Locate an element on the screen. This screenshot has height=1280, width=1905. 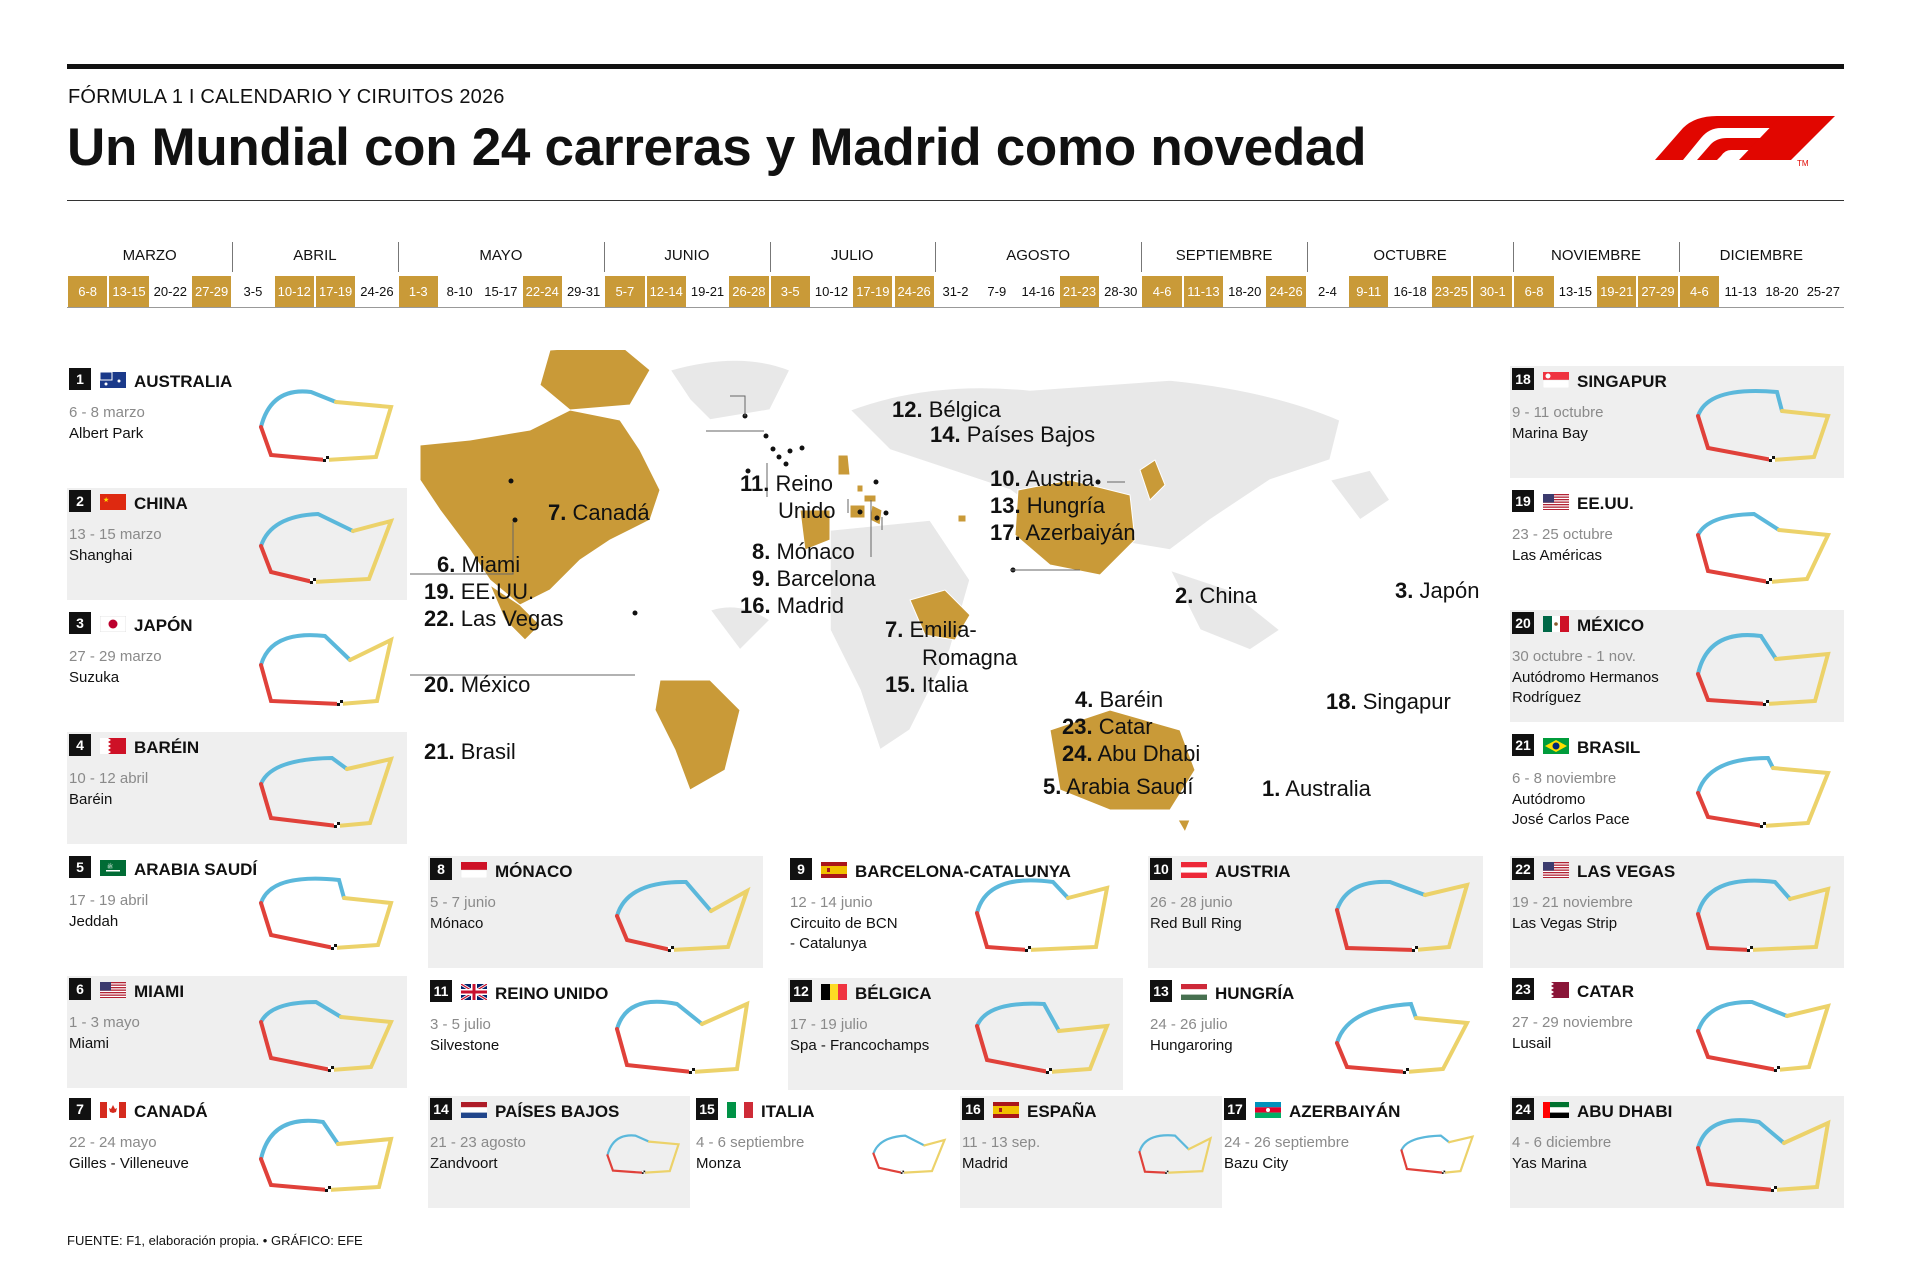
cal-race-weekend: 27-29 is located at coordinates (1658, 291).